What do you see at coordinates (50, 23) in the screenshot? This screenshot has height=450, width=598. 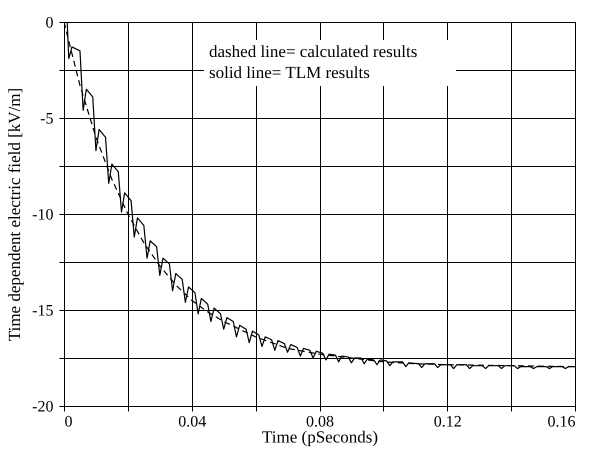 I see `y-tick-label: 0` at bounding box center [50, 23].